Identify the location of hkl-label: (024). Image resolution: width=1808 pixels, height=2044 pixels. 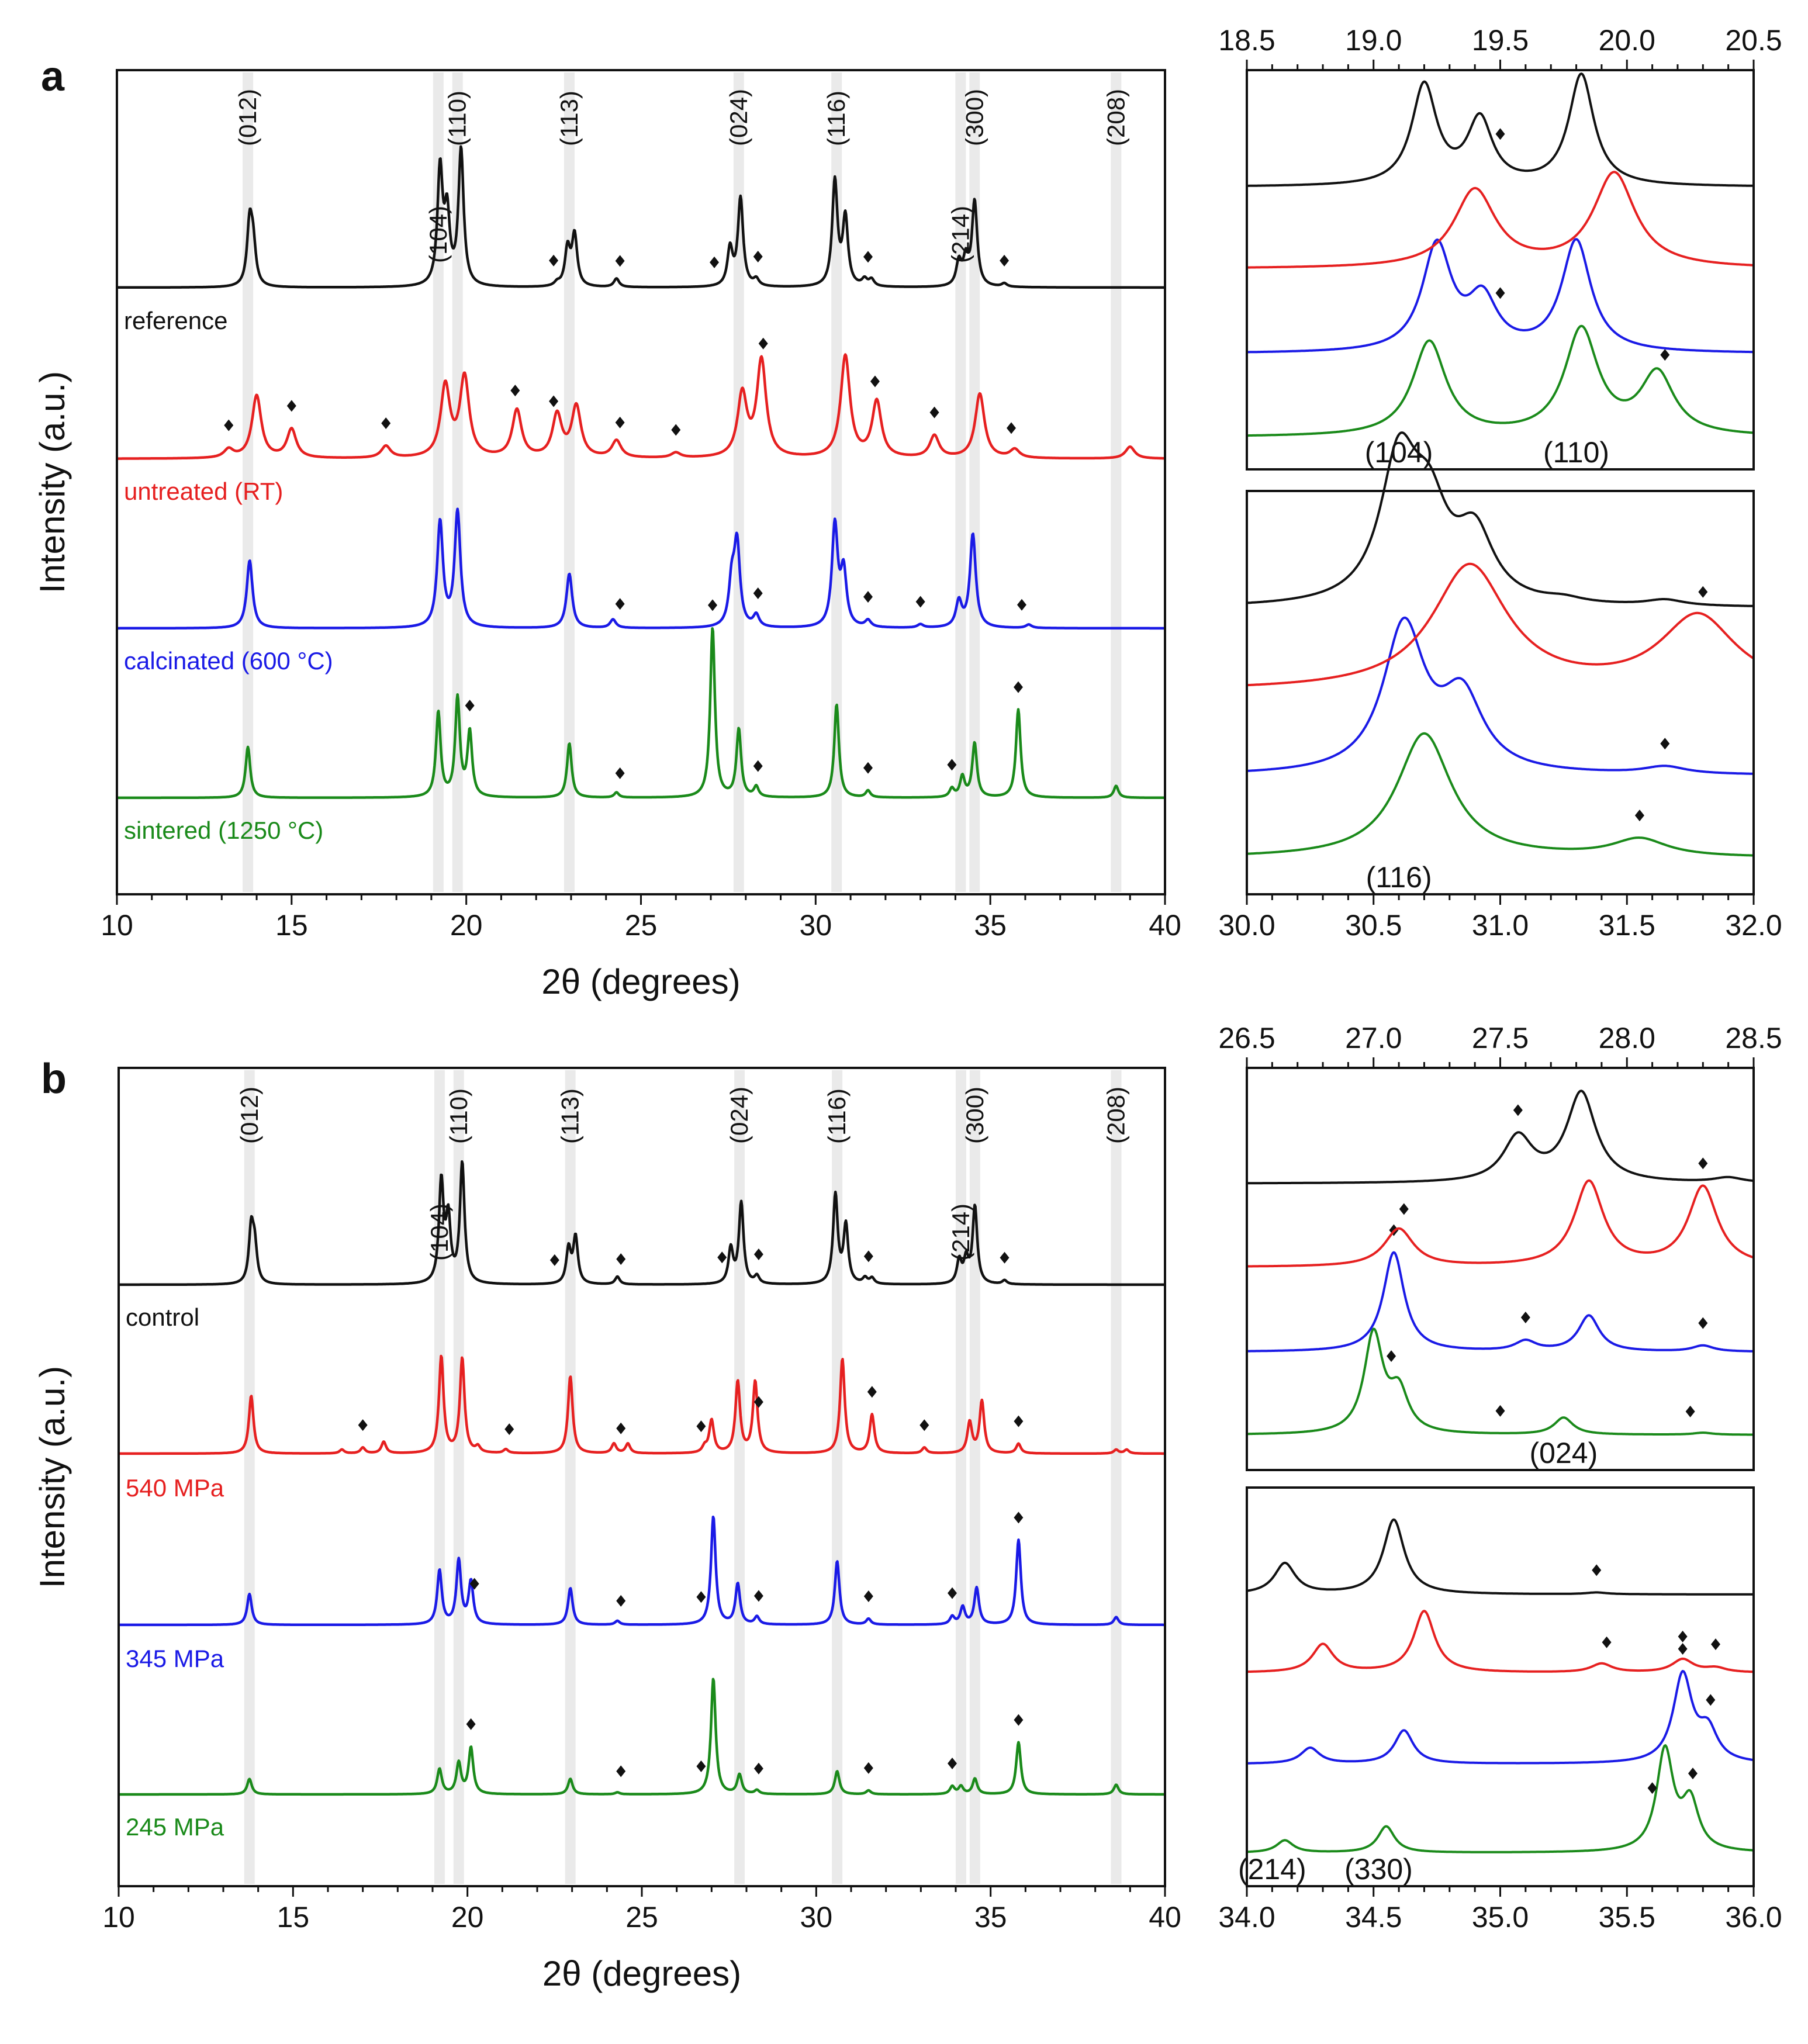
(739, 1115).